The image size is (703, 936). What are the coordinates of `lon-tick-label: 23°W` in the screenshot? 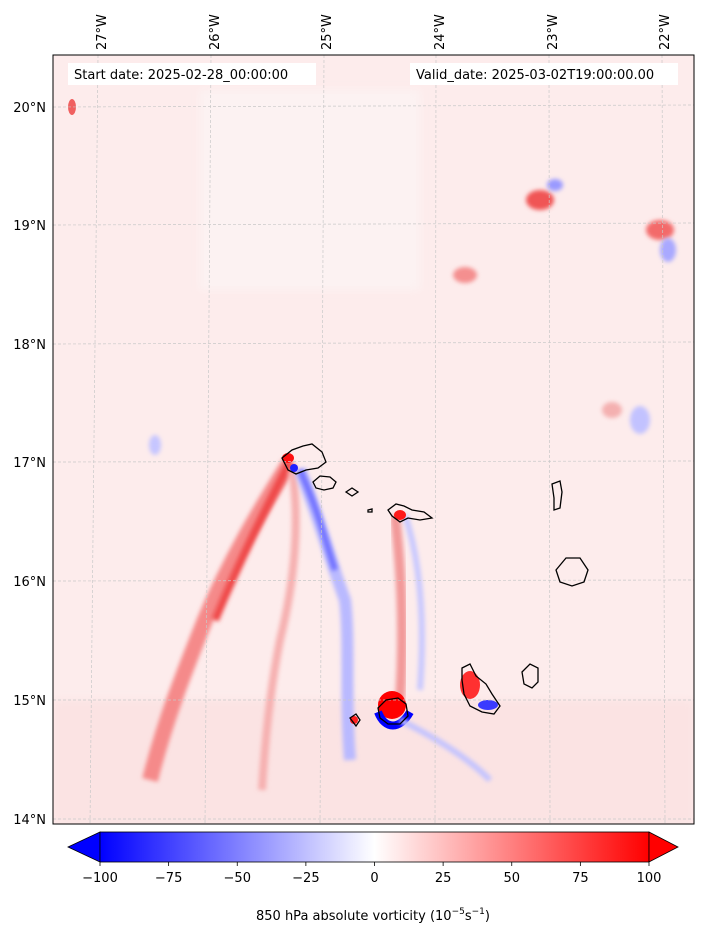 It's located at (553, 32).